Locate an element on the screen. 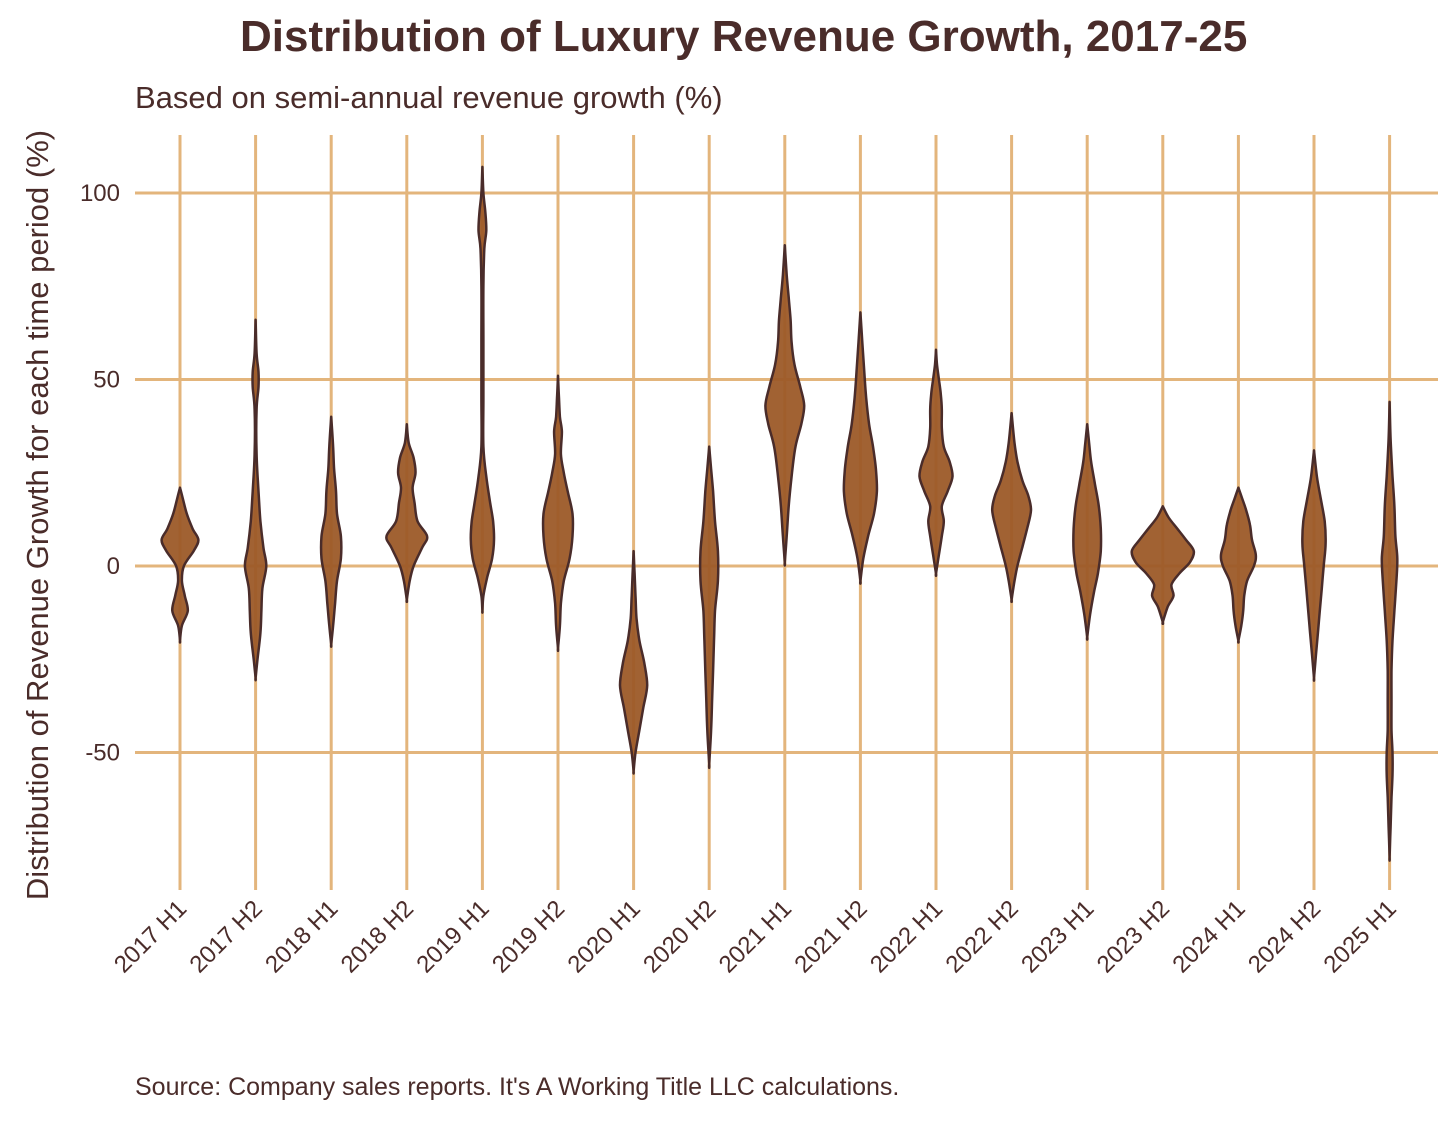 The image size is (1456, 1125). y-tick-label: -50 is located at coordinates (102, 753).